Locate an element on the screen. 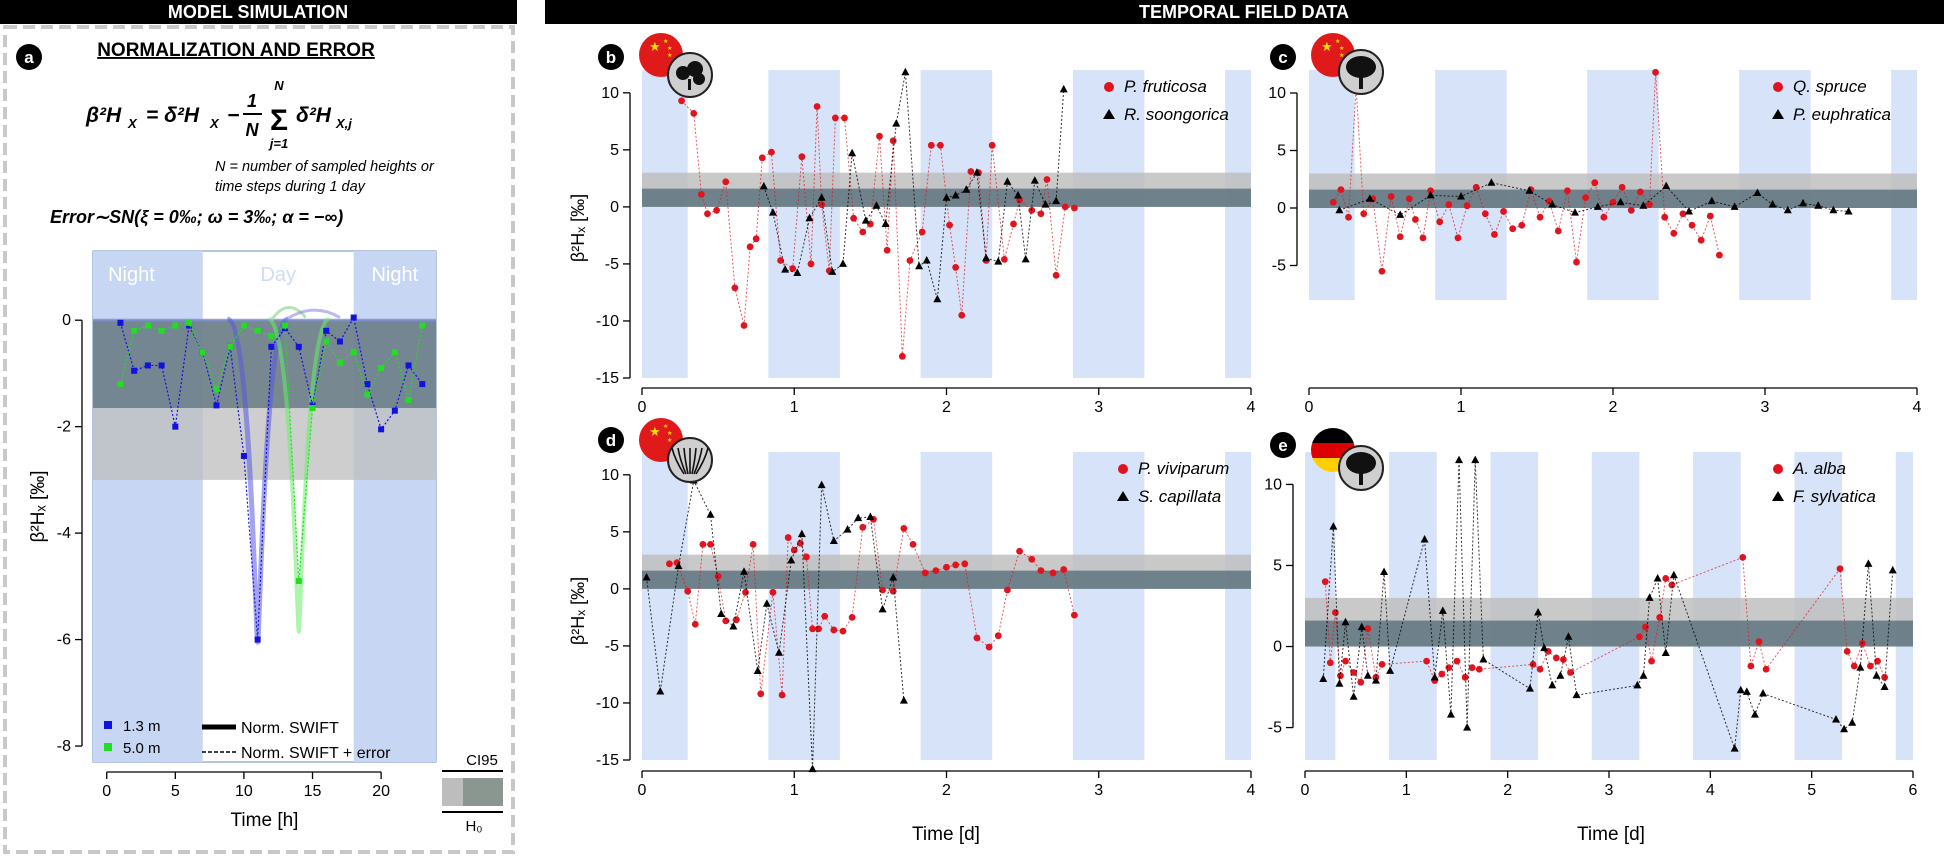  x-tick-label: 4 is located at coordinates (1917, 407).